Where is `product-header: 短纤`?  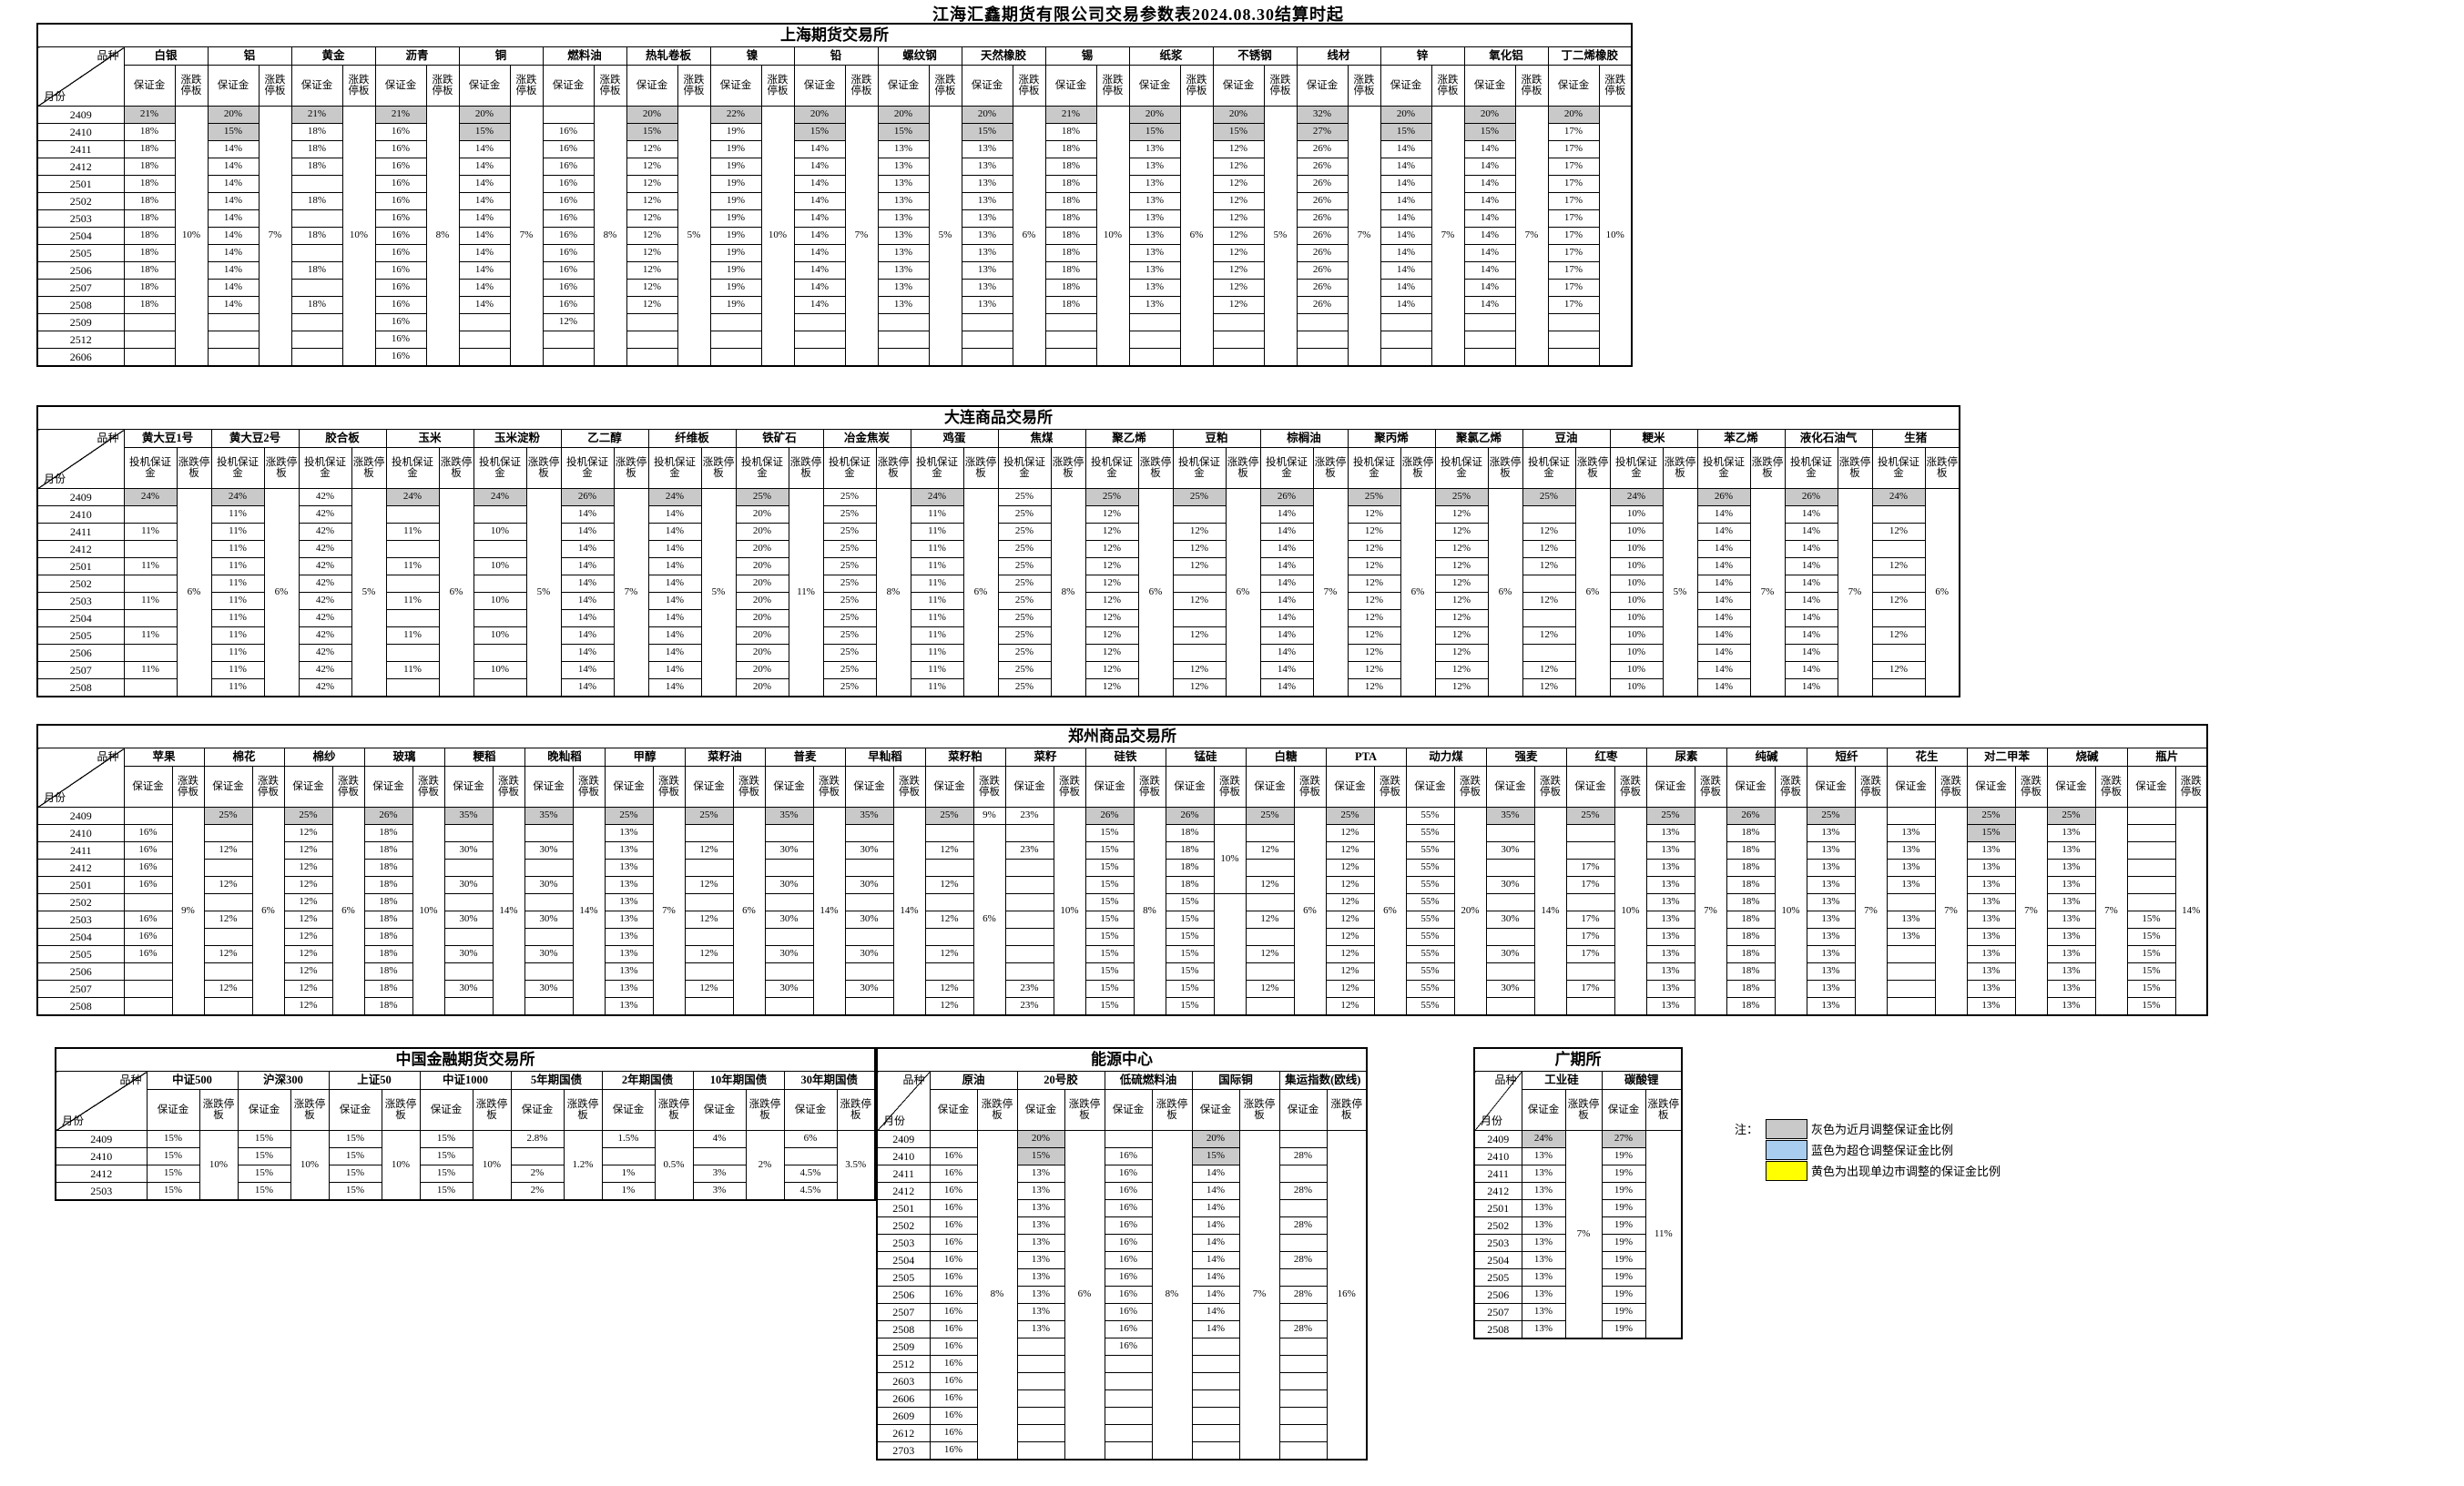 product-header: 短纤 is located at coordinates (1847, 757).